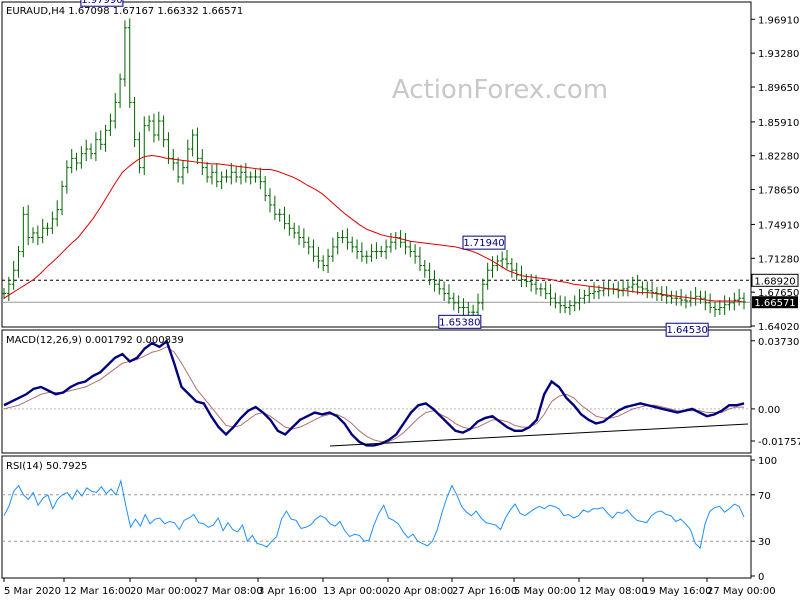  What do you see at coordinates (287, 591) in the screenshot?
I see `time-tick-label: 3 Apr 16:00` at bounding box center [287, 591].